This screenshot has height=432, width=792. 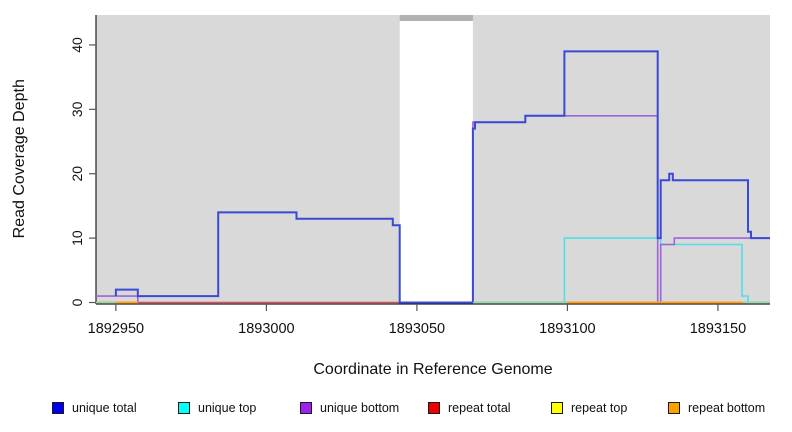 What do you see at coordinates (718, 329) in the screenshot?
I see `x-tick-label: 1893150` at bounding box center [718, 329].